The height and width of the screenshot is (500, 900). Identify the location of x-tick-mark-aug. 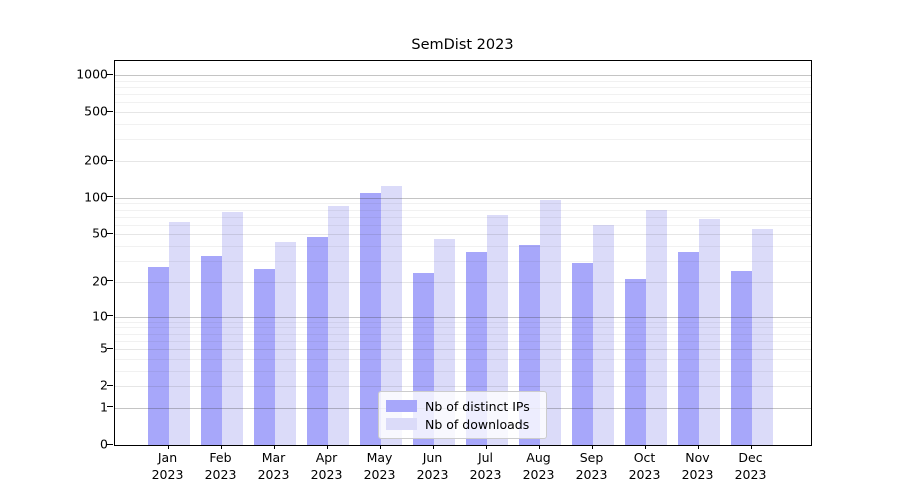
(539, 447).